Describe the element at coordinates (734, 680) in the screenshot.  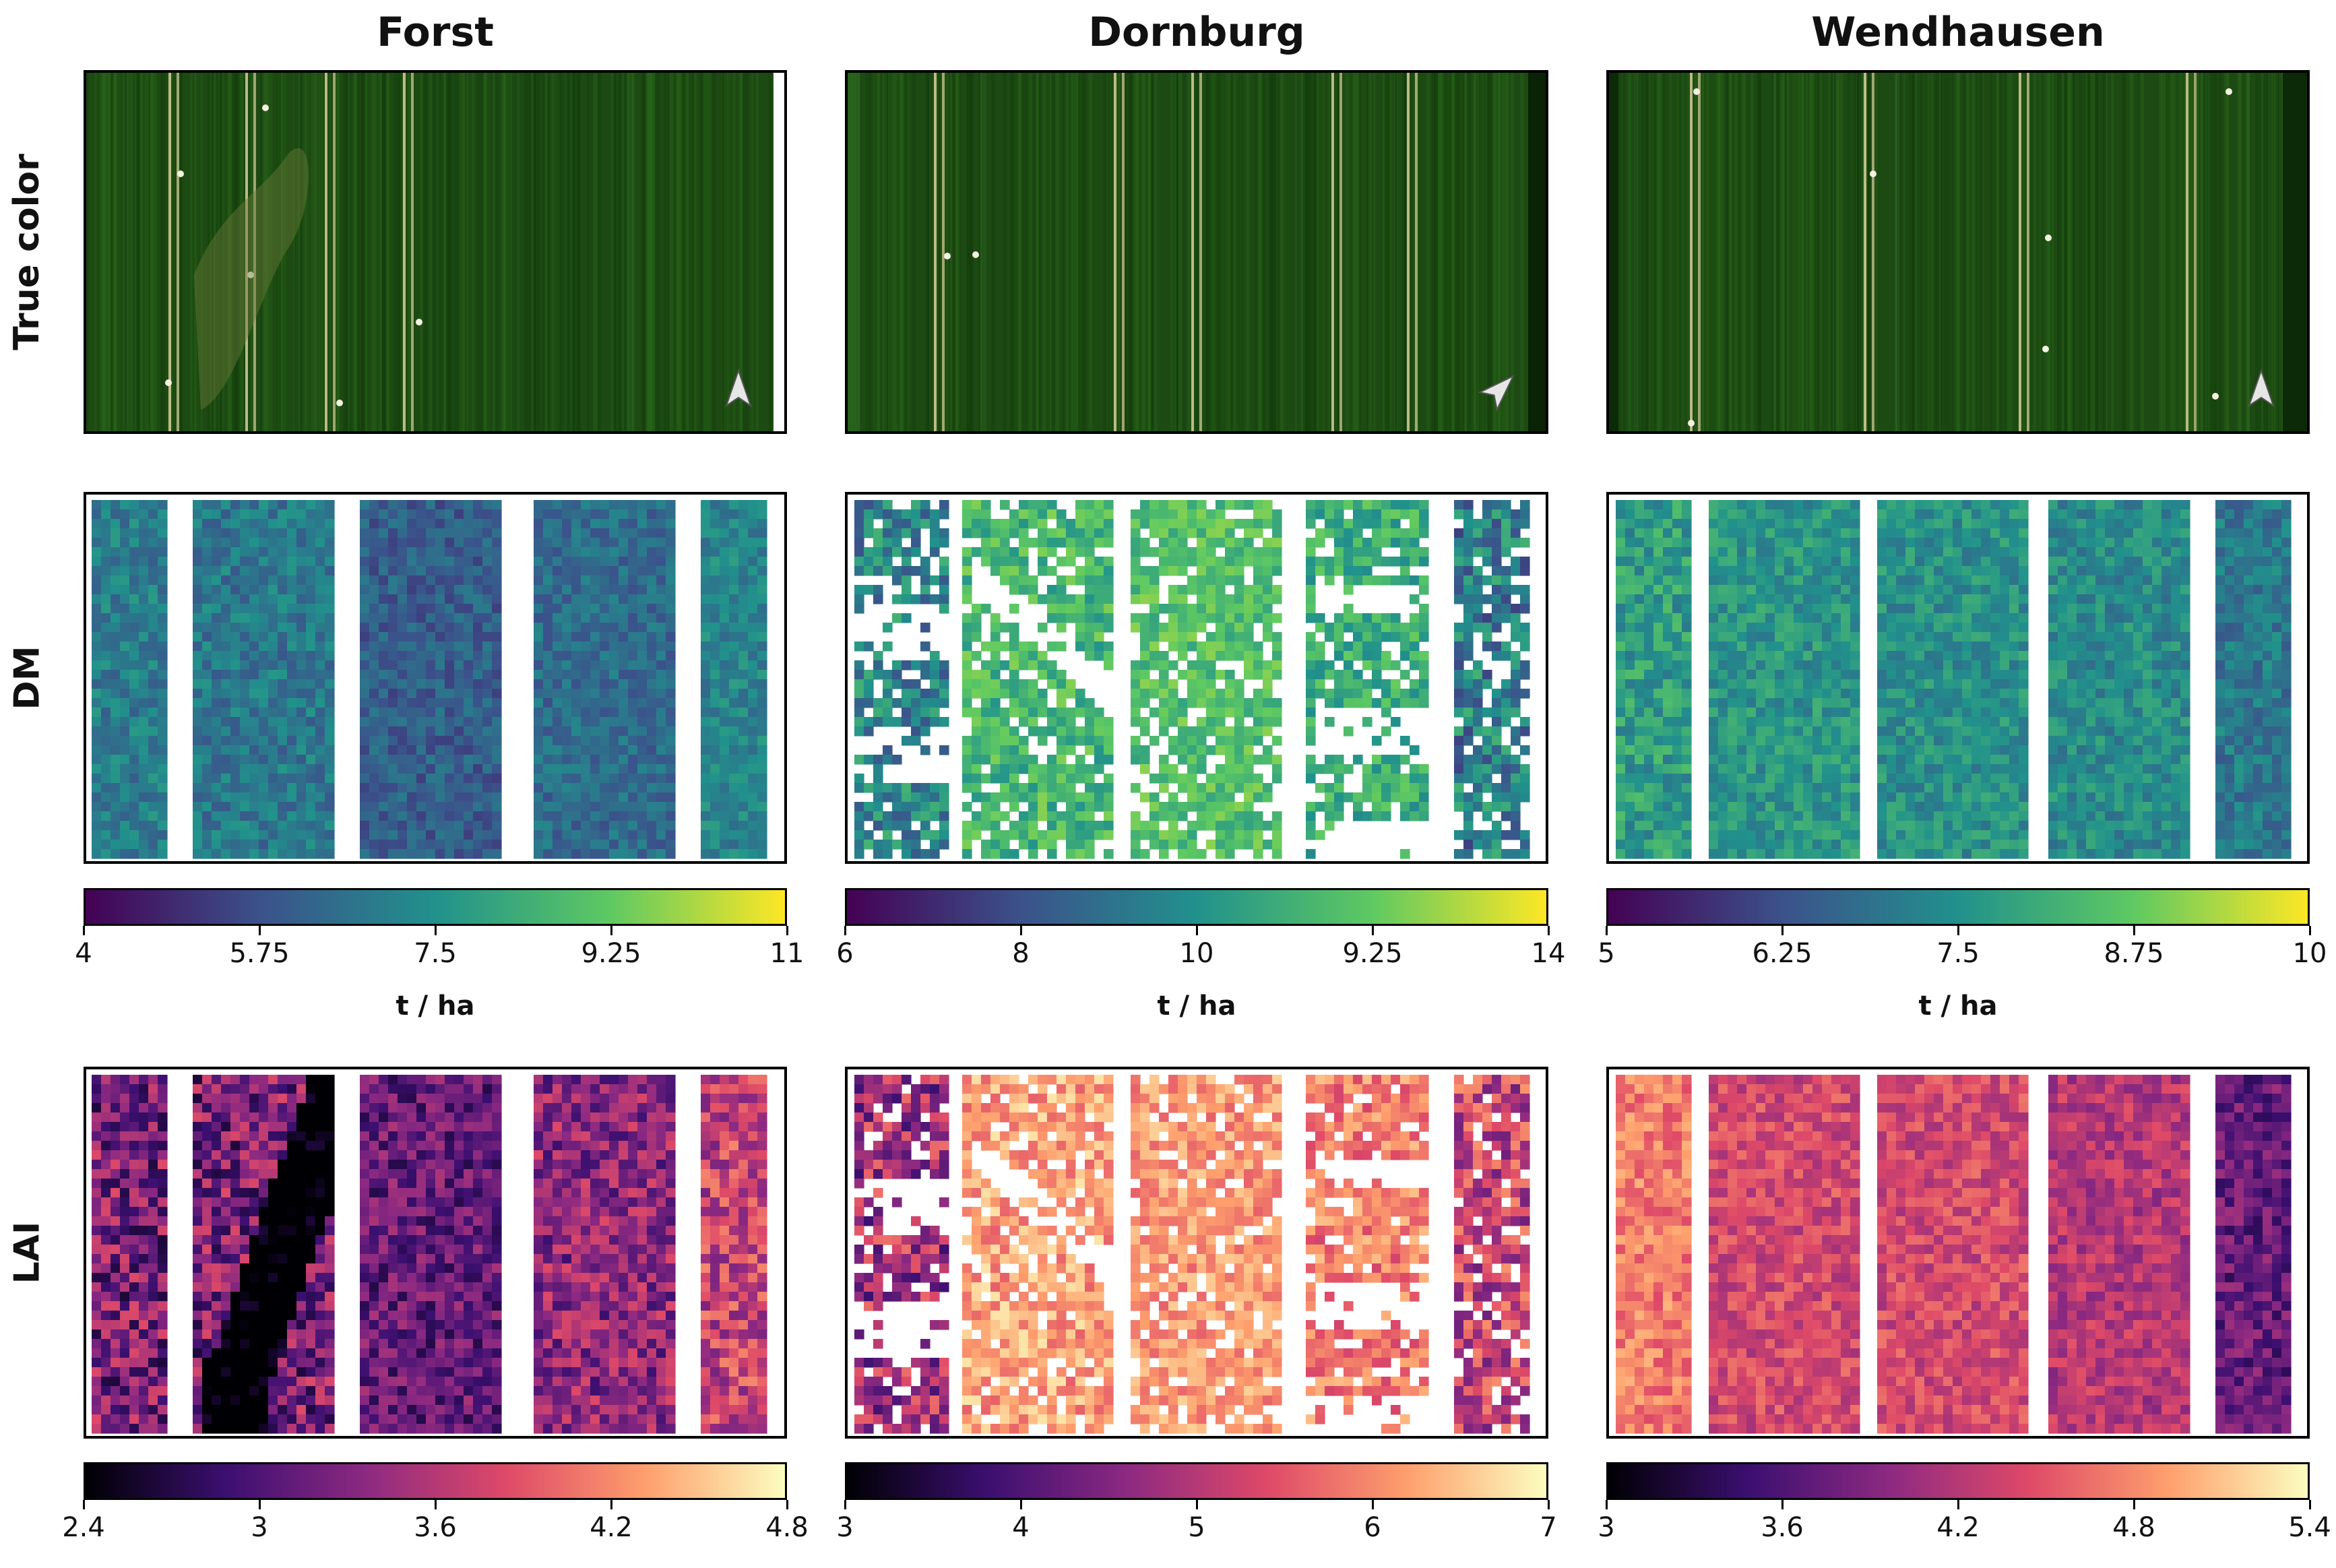
I see `field-strip` at that location.